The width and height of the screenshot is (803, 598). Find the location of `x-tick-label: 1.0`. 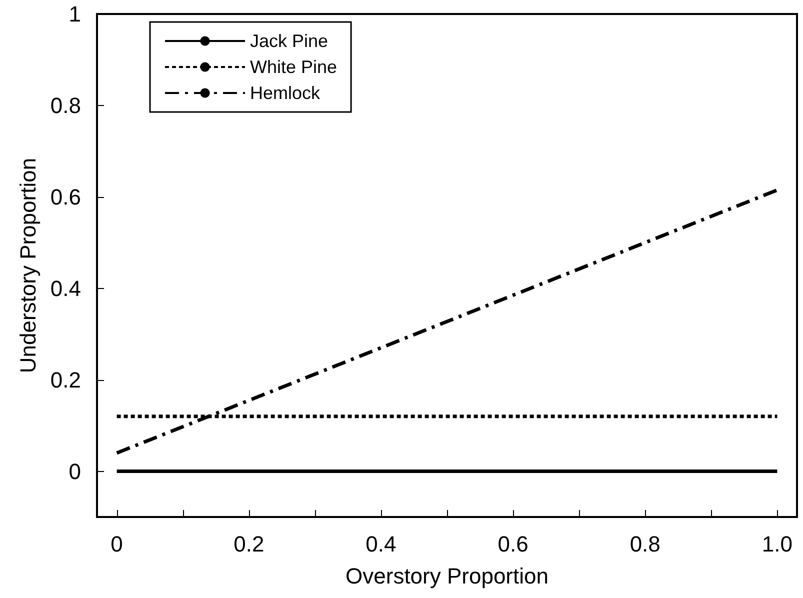

x-tick-label: 1.0 is located at coordinates (777, 544).